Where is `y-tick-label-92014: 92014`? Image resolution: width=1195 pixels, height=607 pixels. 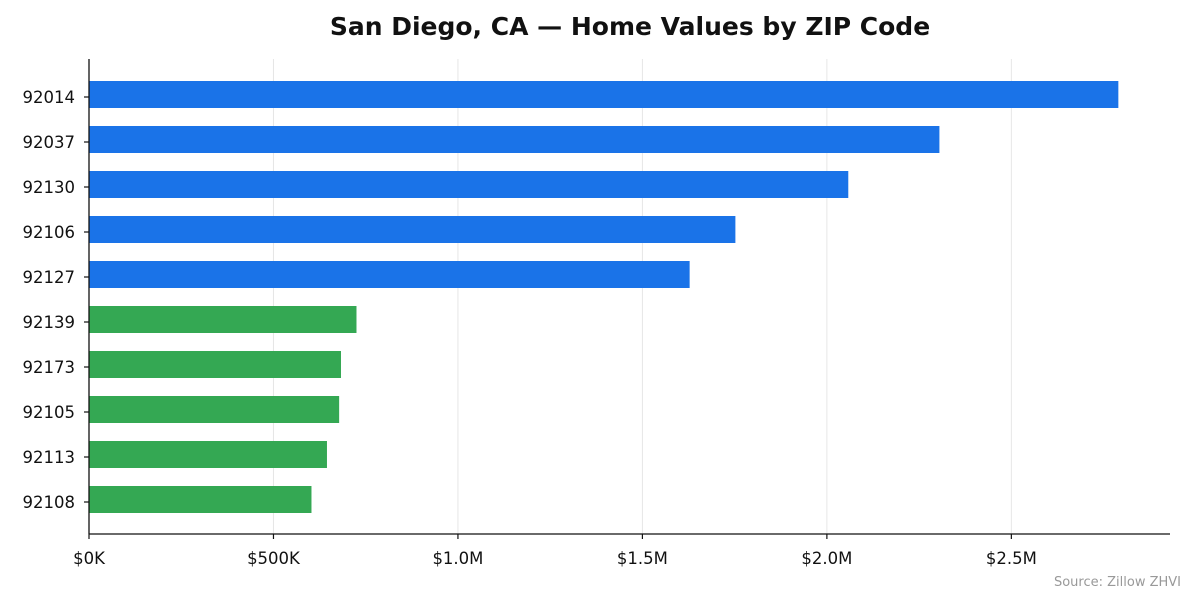 y-tick-label-92014: 92014 is located at coordinates (49, 97).